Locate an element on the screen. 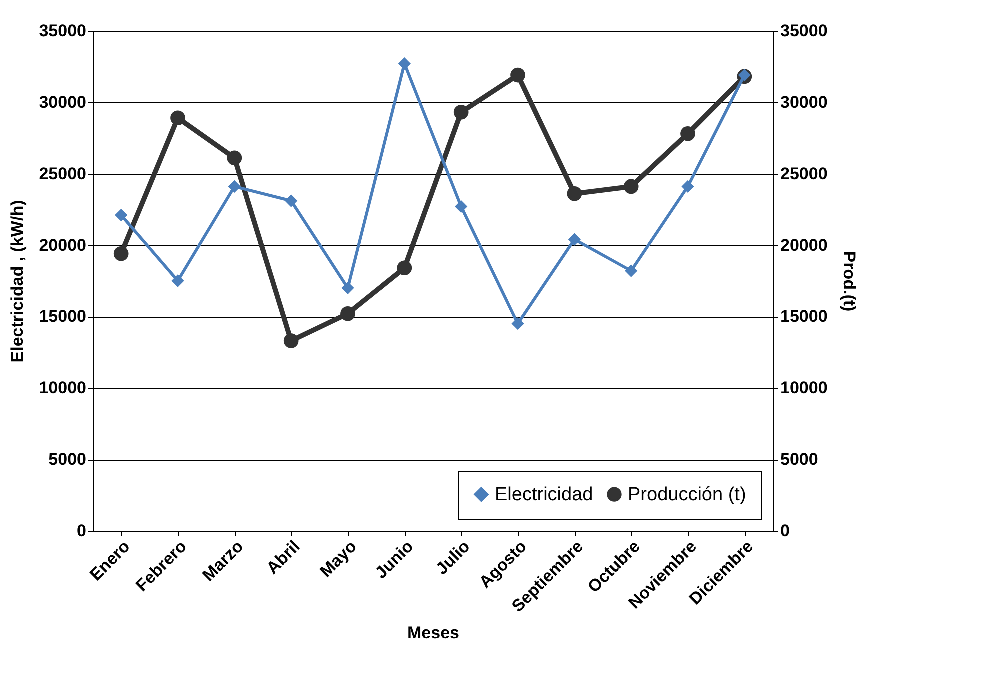 The image size is (984, 686). y2-tick-label: 25000 is located at coordinates (804, 174).